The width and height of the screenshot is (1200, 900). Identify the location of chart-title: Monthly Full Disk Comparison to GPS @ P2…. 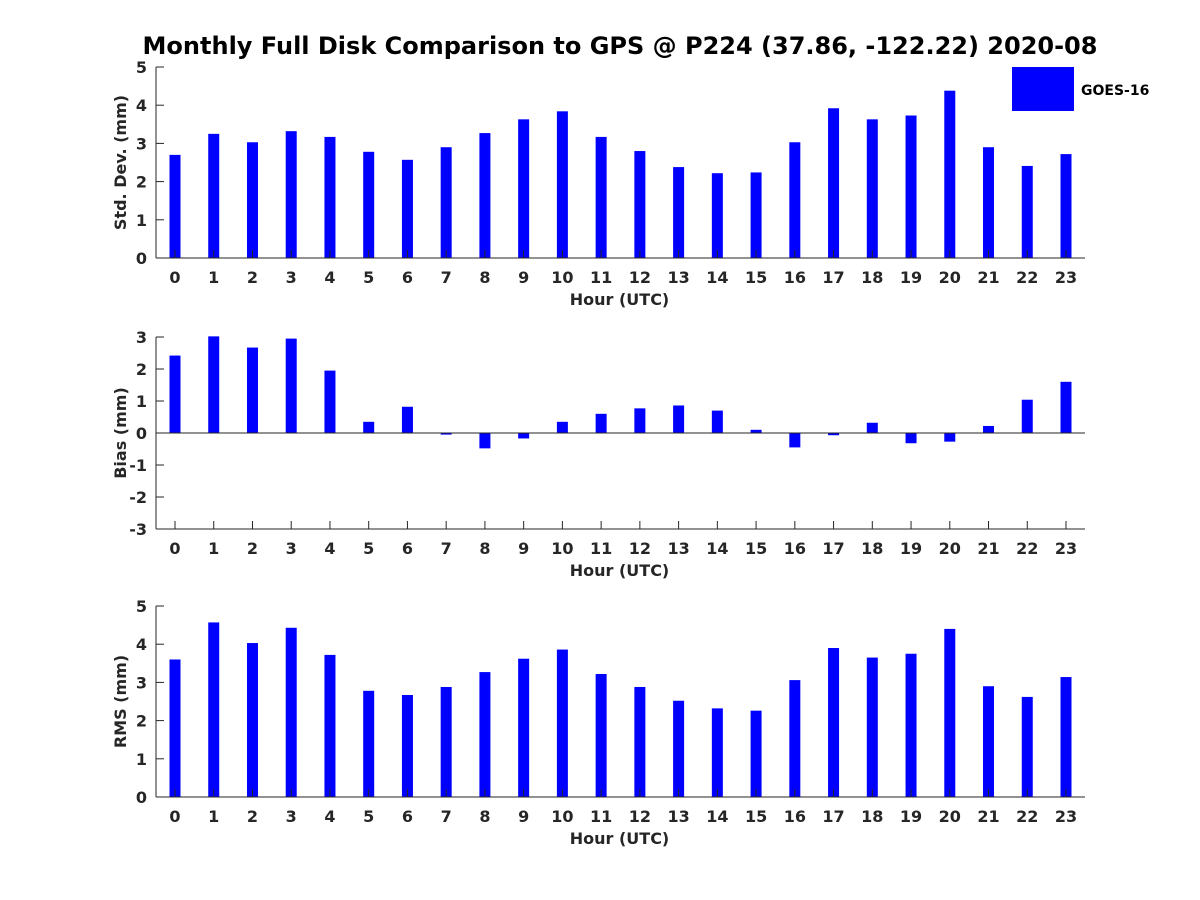
(620, 46).